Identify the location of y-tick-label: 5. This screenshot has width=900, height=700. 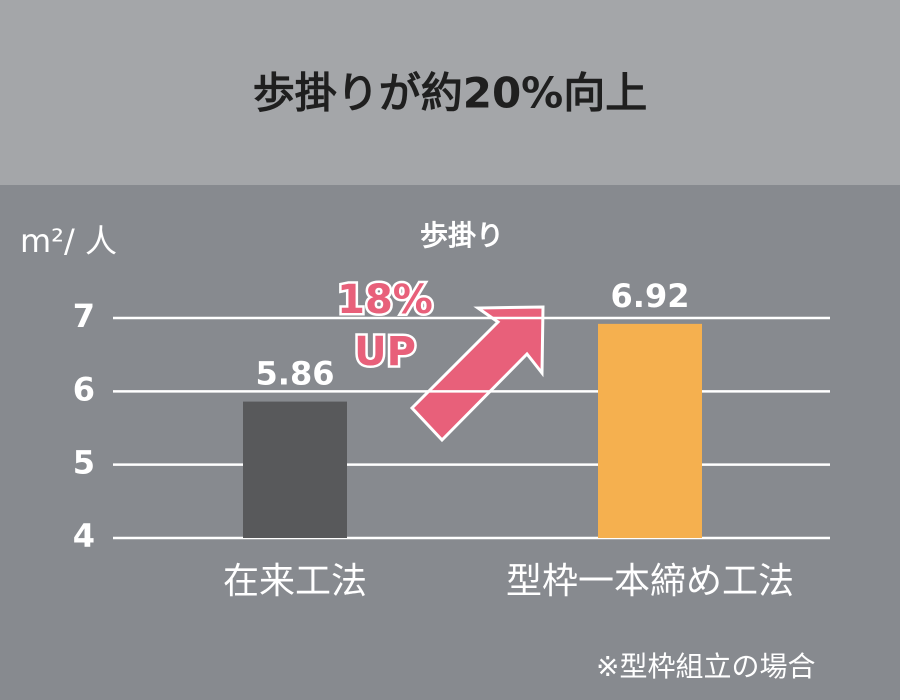
(84, 463).